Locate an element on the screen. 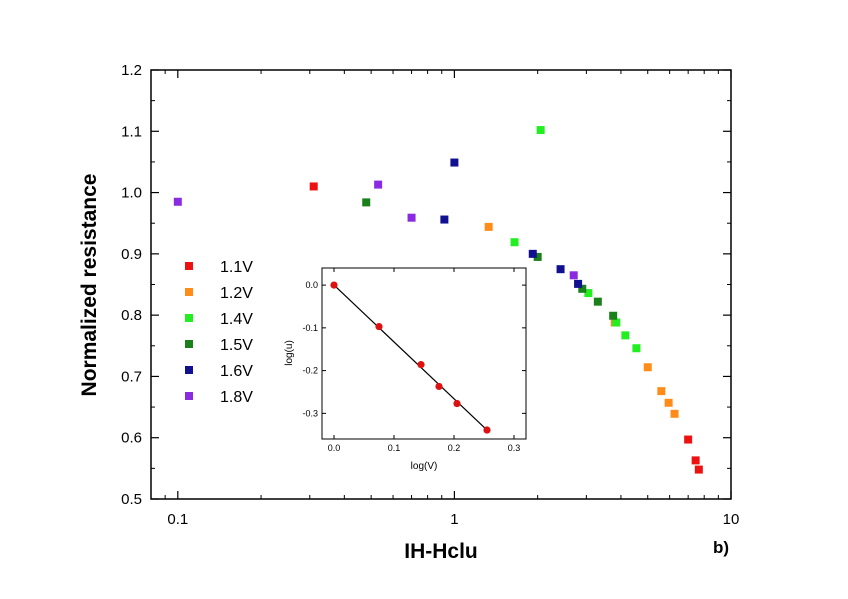  y-tick-label: 0.7 is located at coordinates (131, 376).